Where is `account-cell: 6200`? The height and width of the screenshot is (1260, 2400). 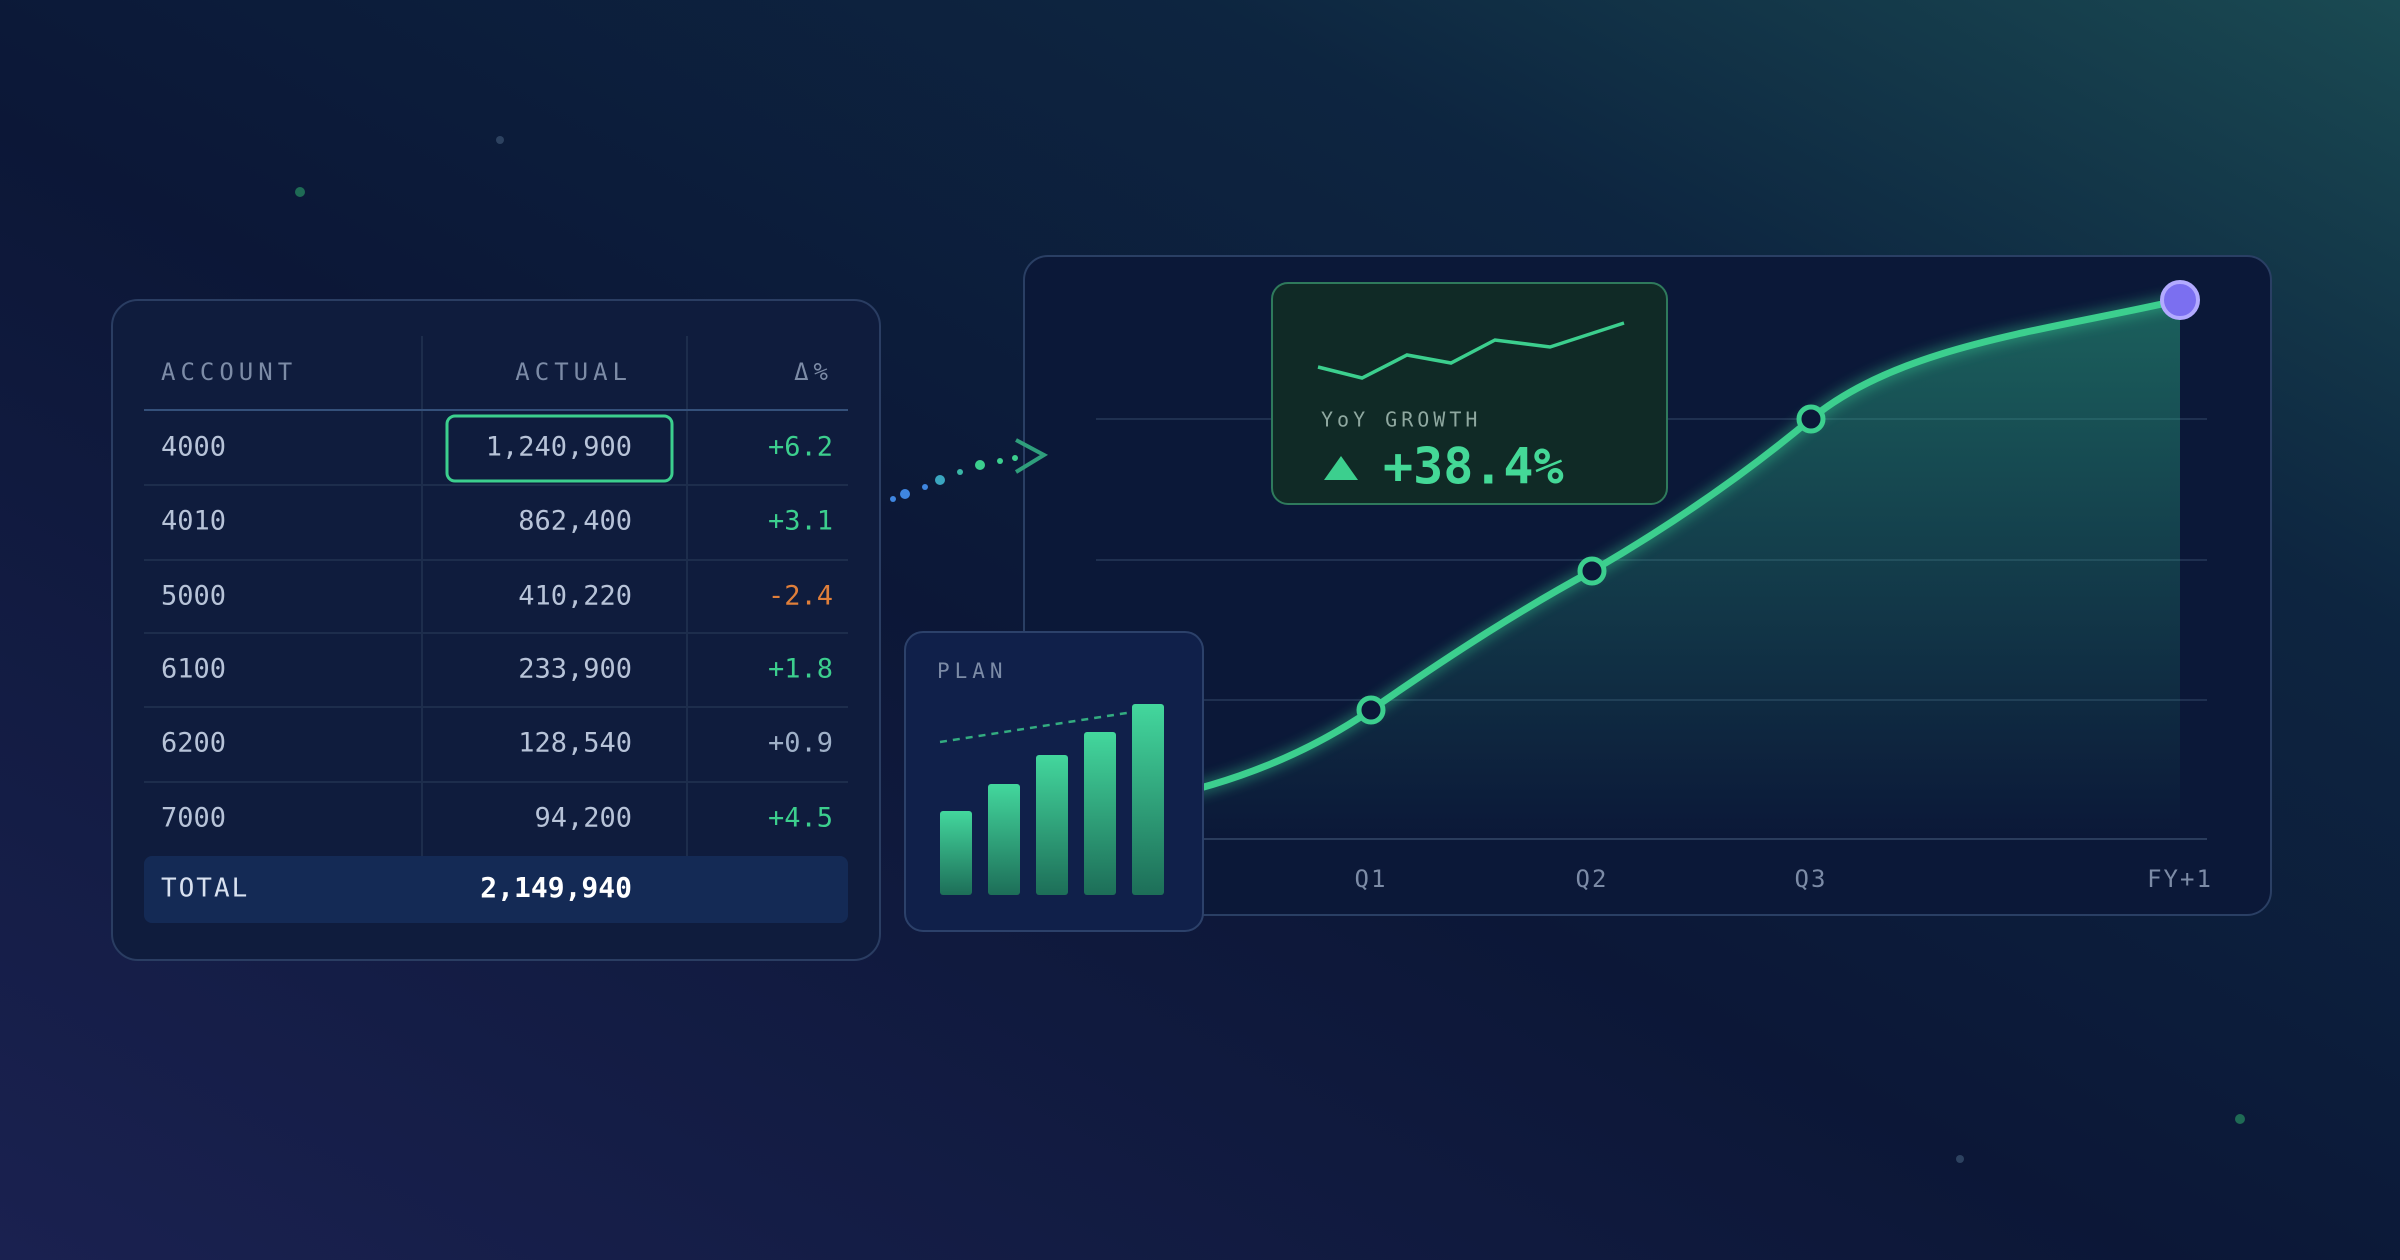 account-cell: 6200 is located at coordinates (193, 743).